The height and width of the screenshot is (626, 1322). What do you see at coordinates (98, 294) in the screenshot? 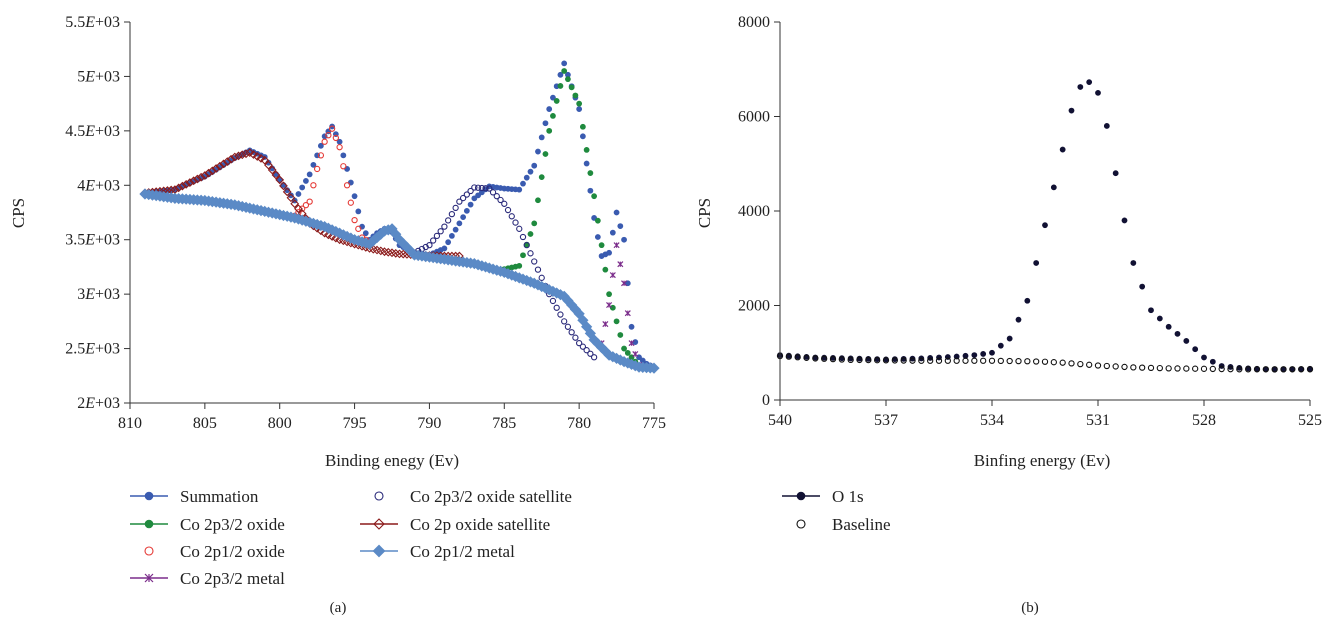
I see `chart-a-y-tick-label: 3E+03` at bounding box center [98, 294].